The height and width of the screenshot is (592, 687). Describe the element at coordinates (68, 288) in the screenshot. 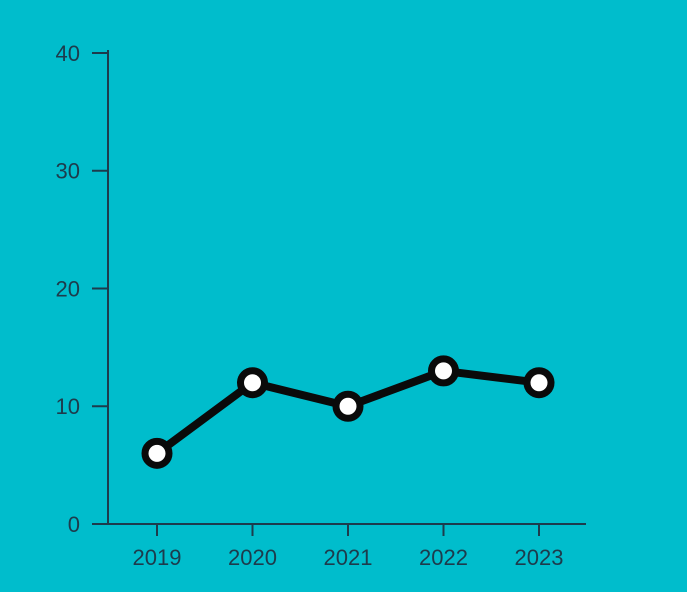

I see `y-tick-label: 20` at that location.